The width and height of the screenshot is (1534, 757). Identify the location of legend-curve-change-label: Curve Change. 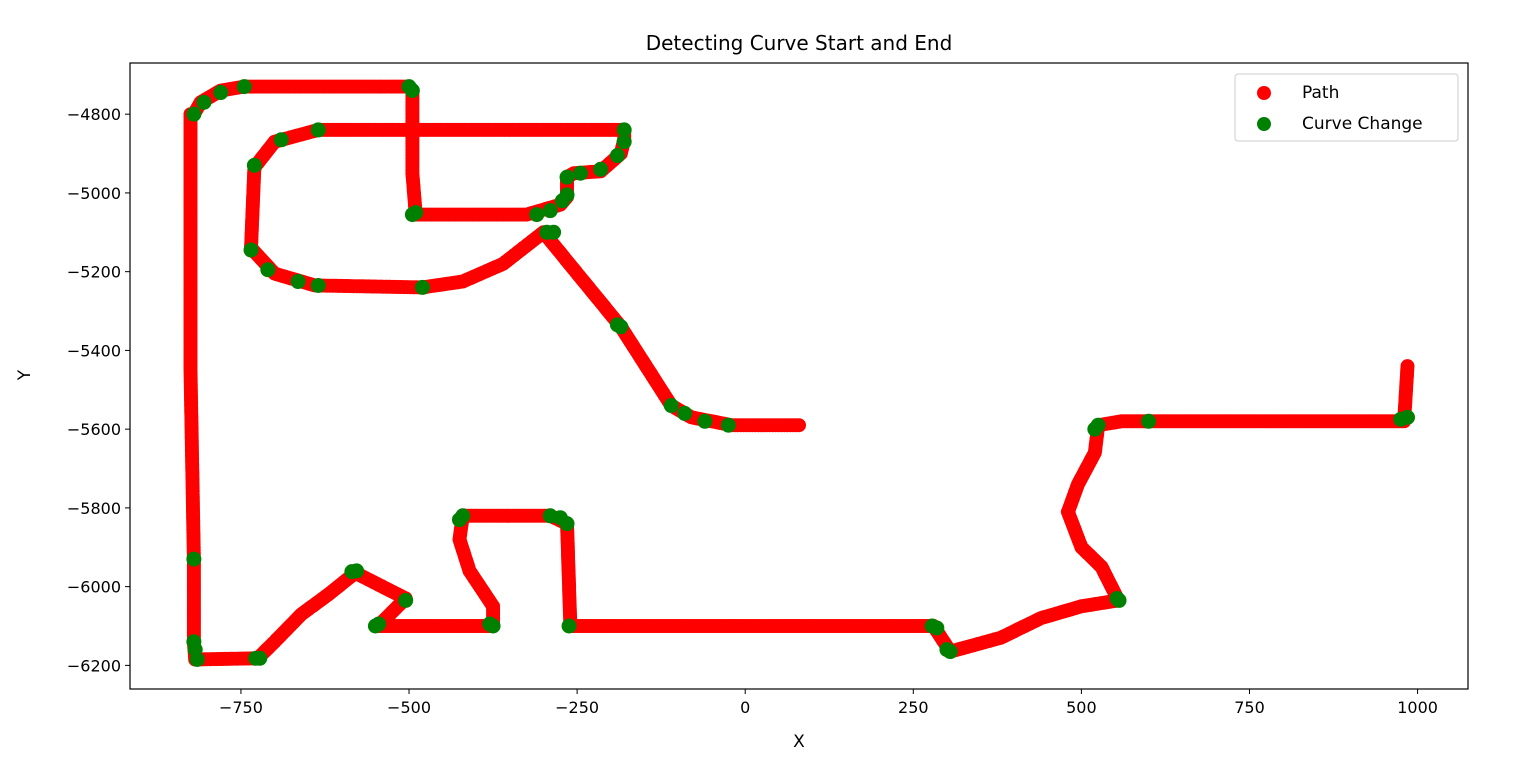
(1362, 124).